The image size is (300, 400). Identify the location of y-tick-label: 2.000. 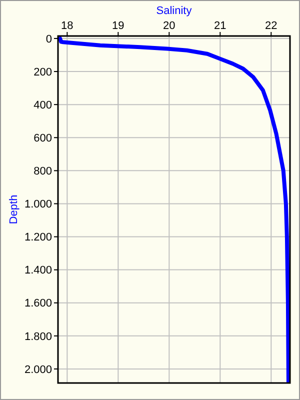
(38, 370).